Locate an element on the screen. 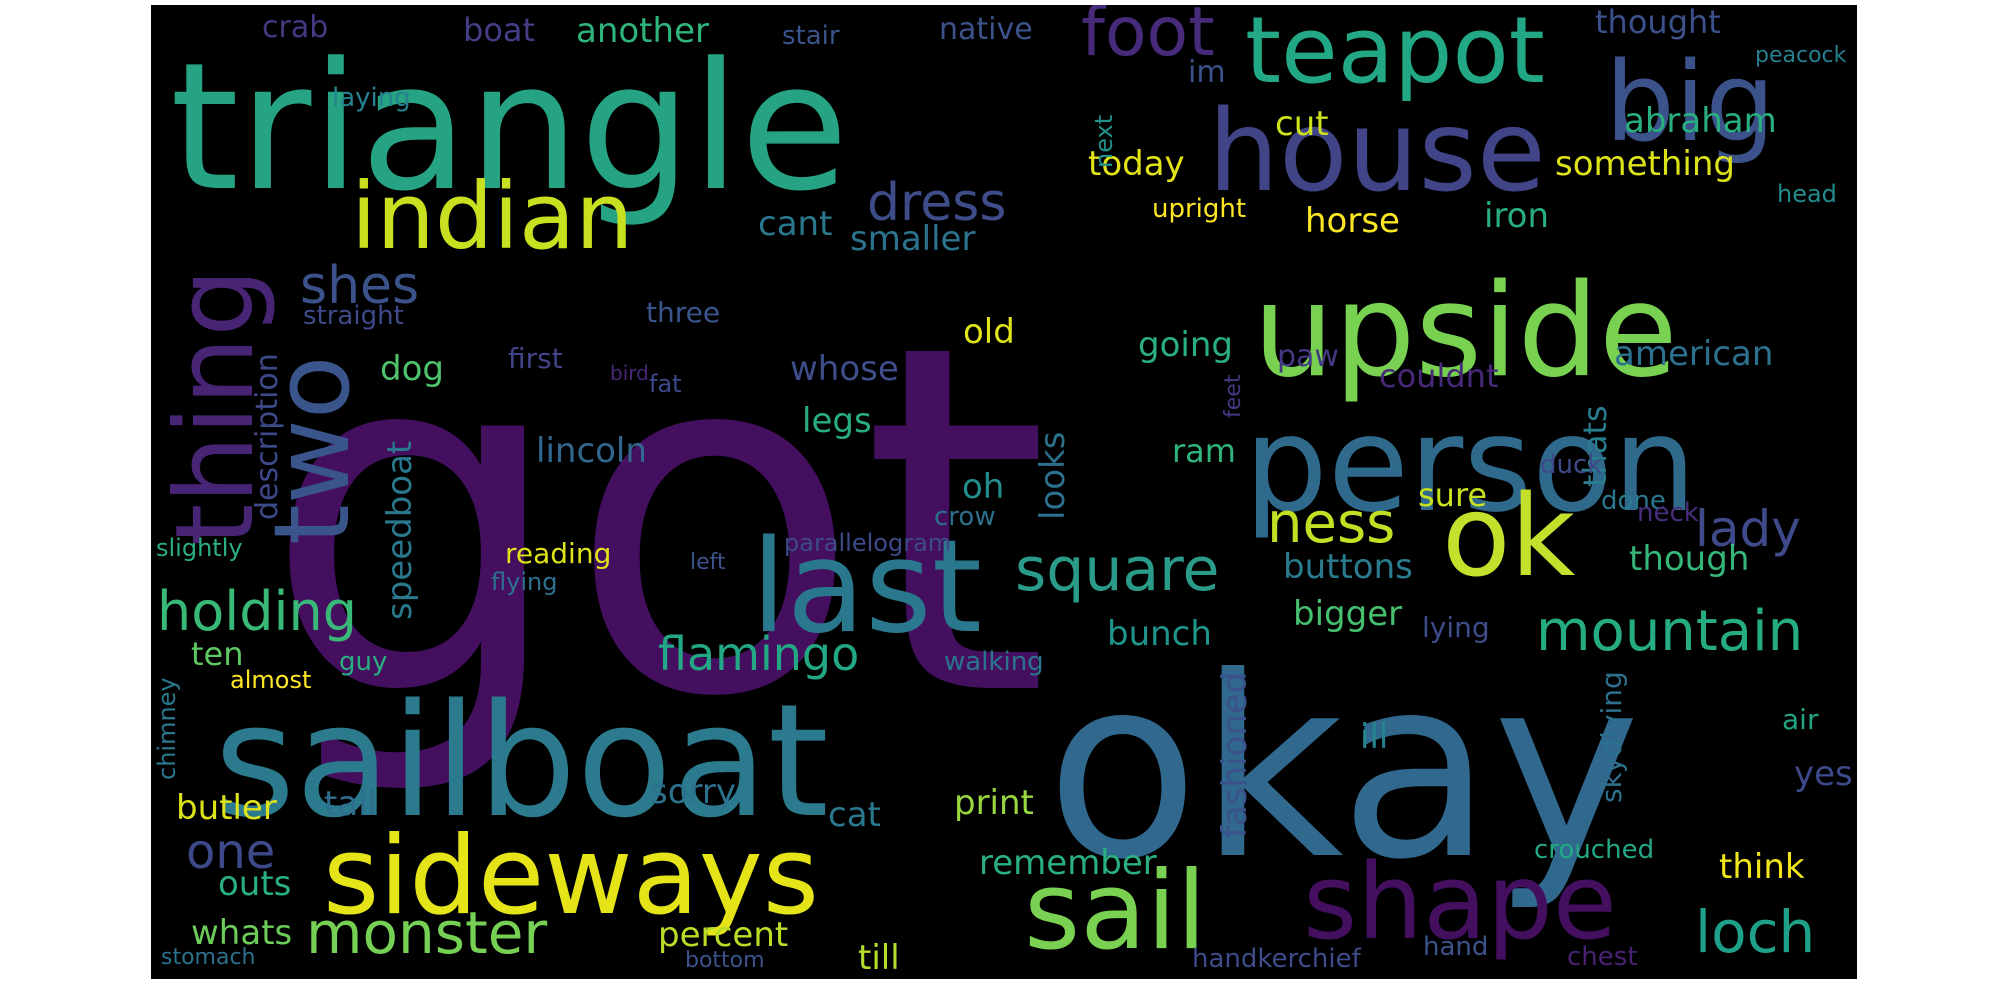  word-lying: lying is located at coordinates (1456, 627).